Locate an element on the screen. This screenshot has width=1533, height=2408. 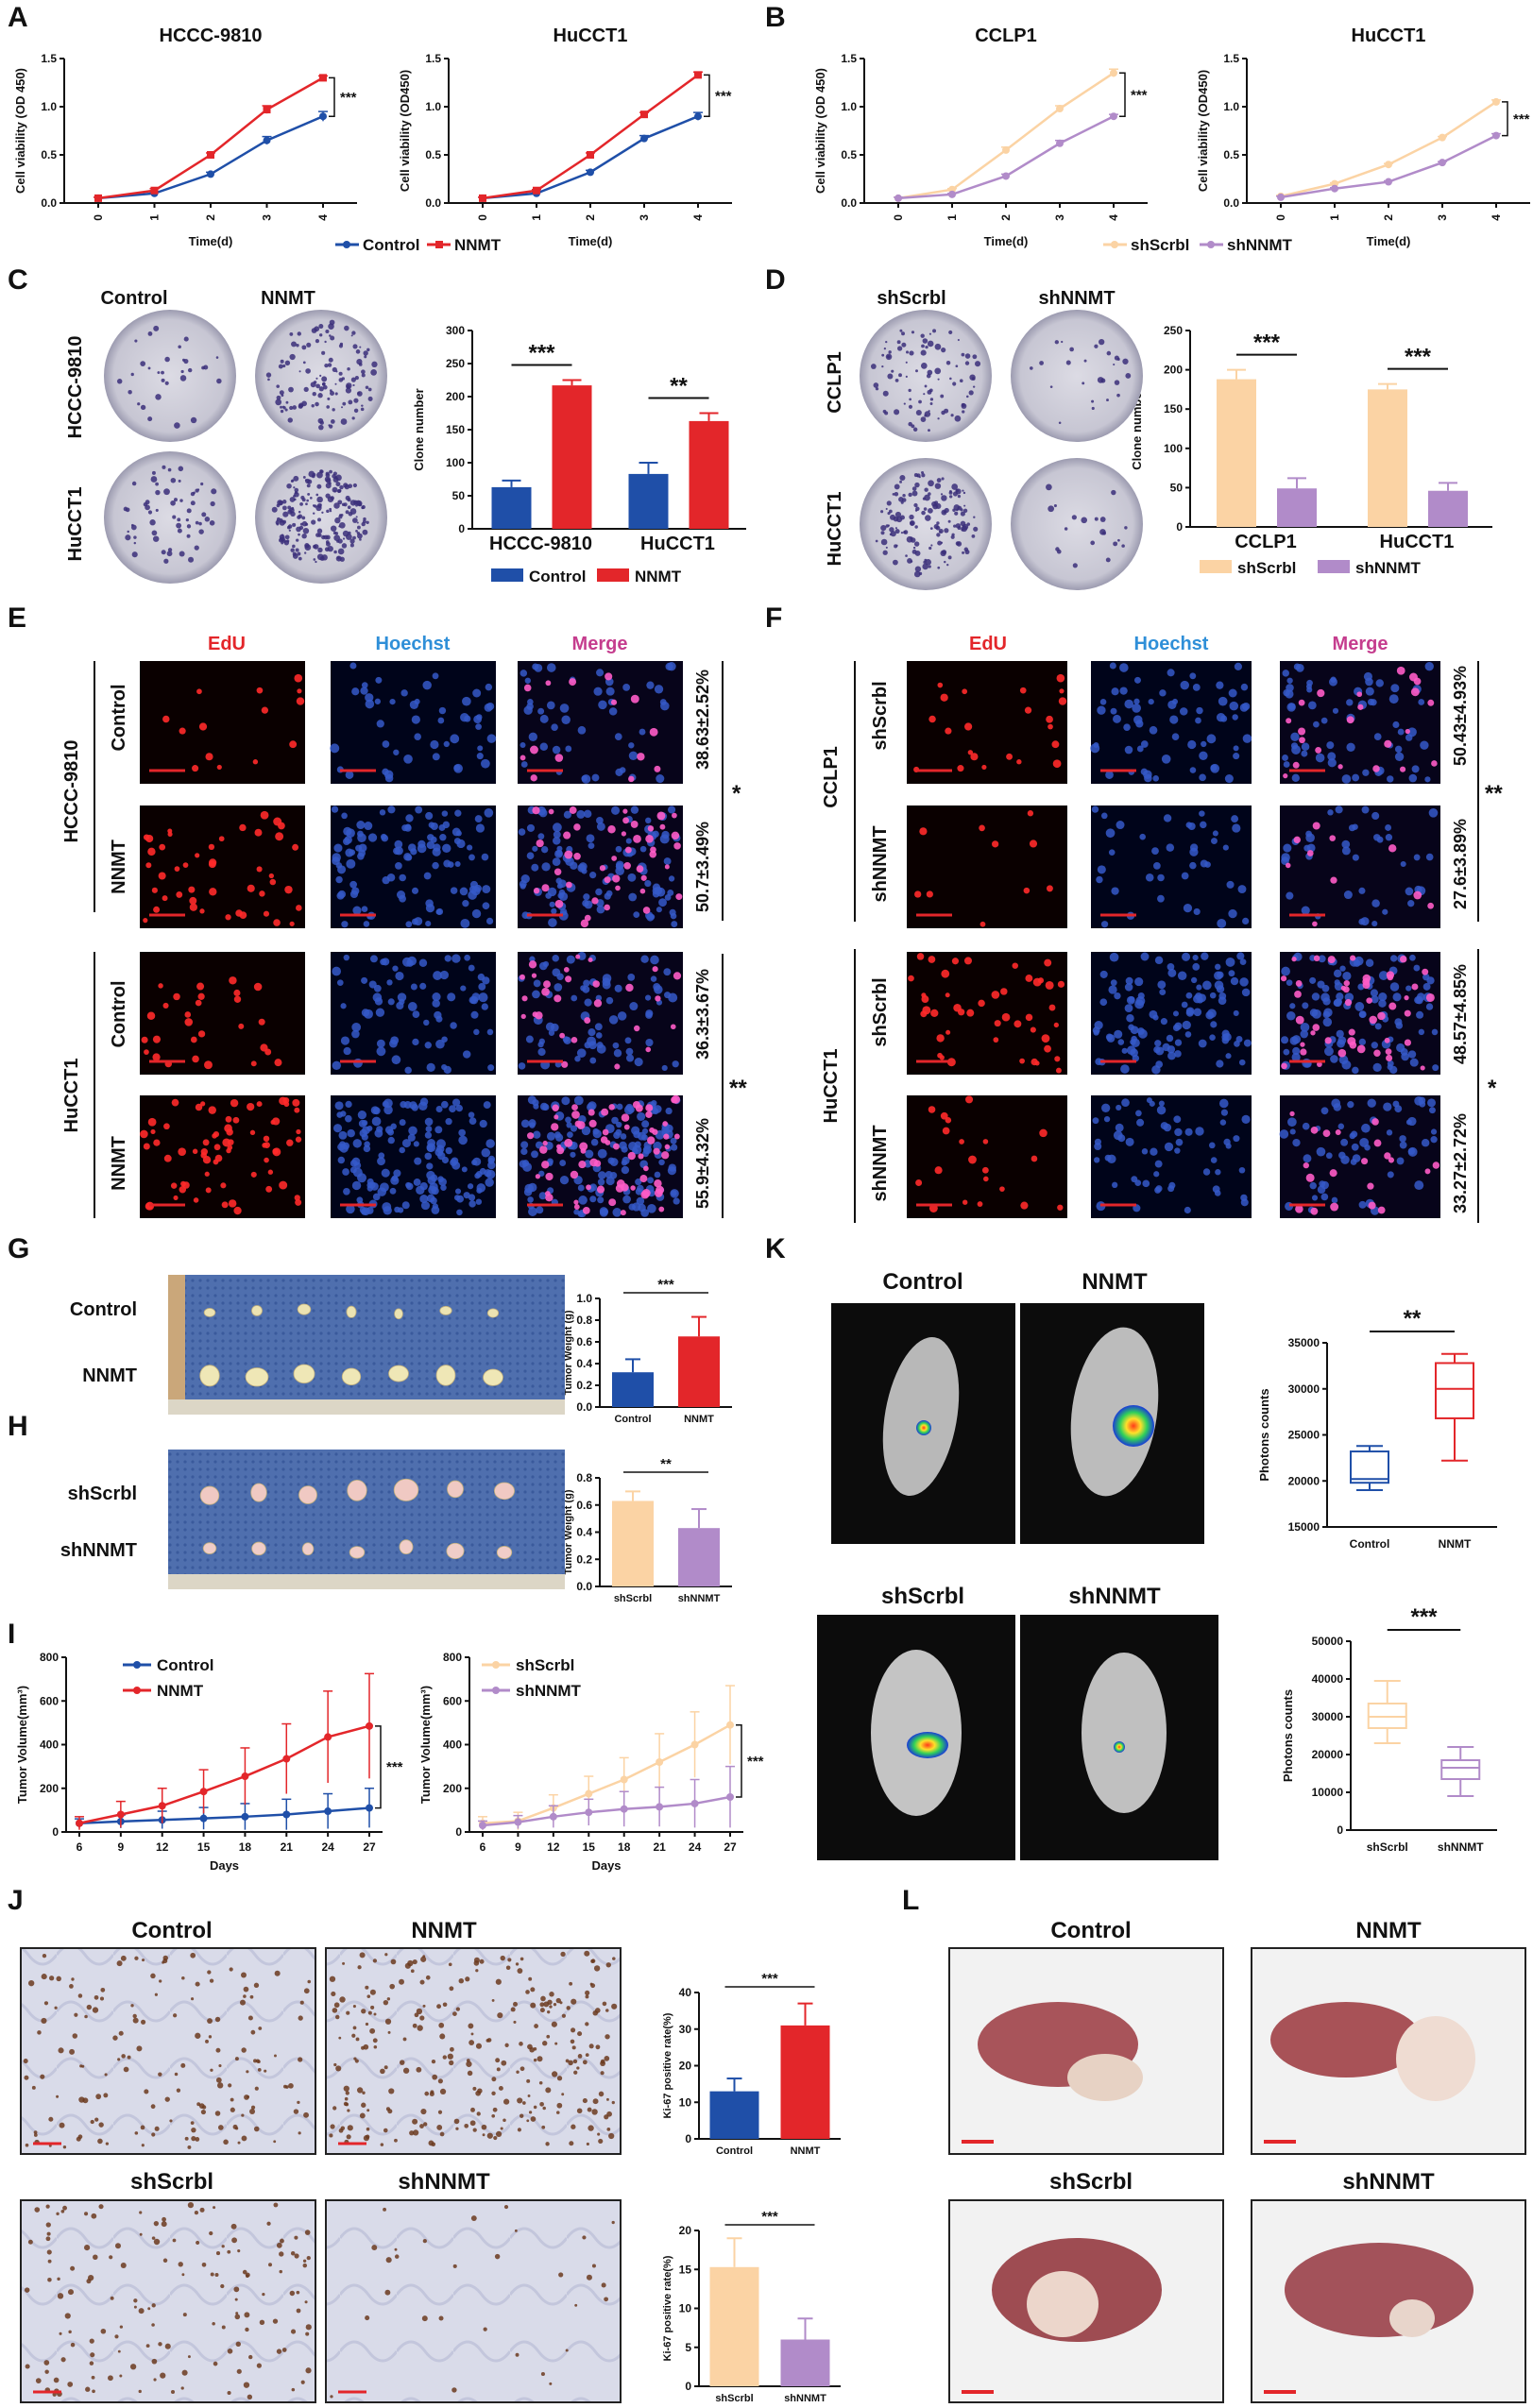
panelF-image-r0-c1 is located at coordinates (1171, 722).